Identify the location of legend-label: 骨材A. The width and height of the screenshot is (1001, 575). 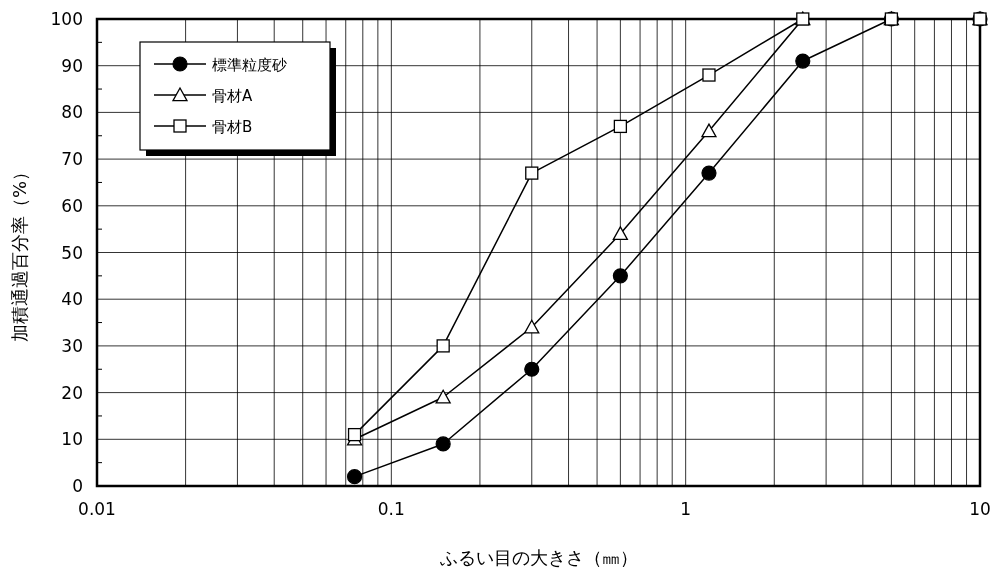
(232, 96).